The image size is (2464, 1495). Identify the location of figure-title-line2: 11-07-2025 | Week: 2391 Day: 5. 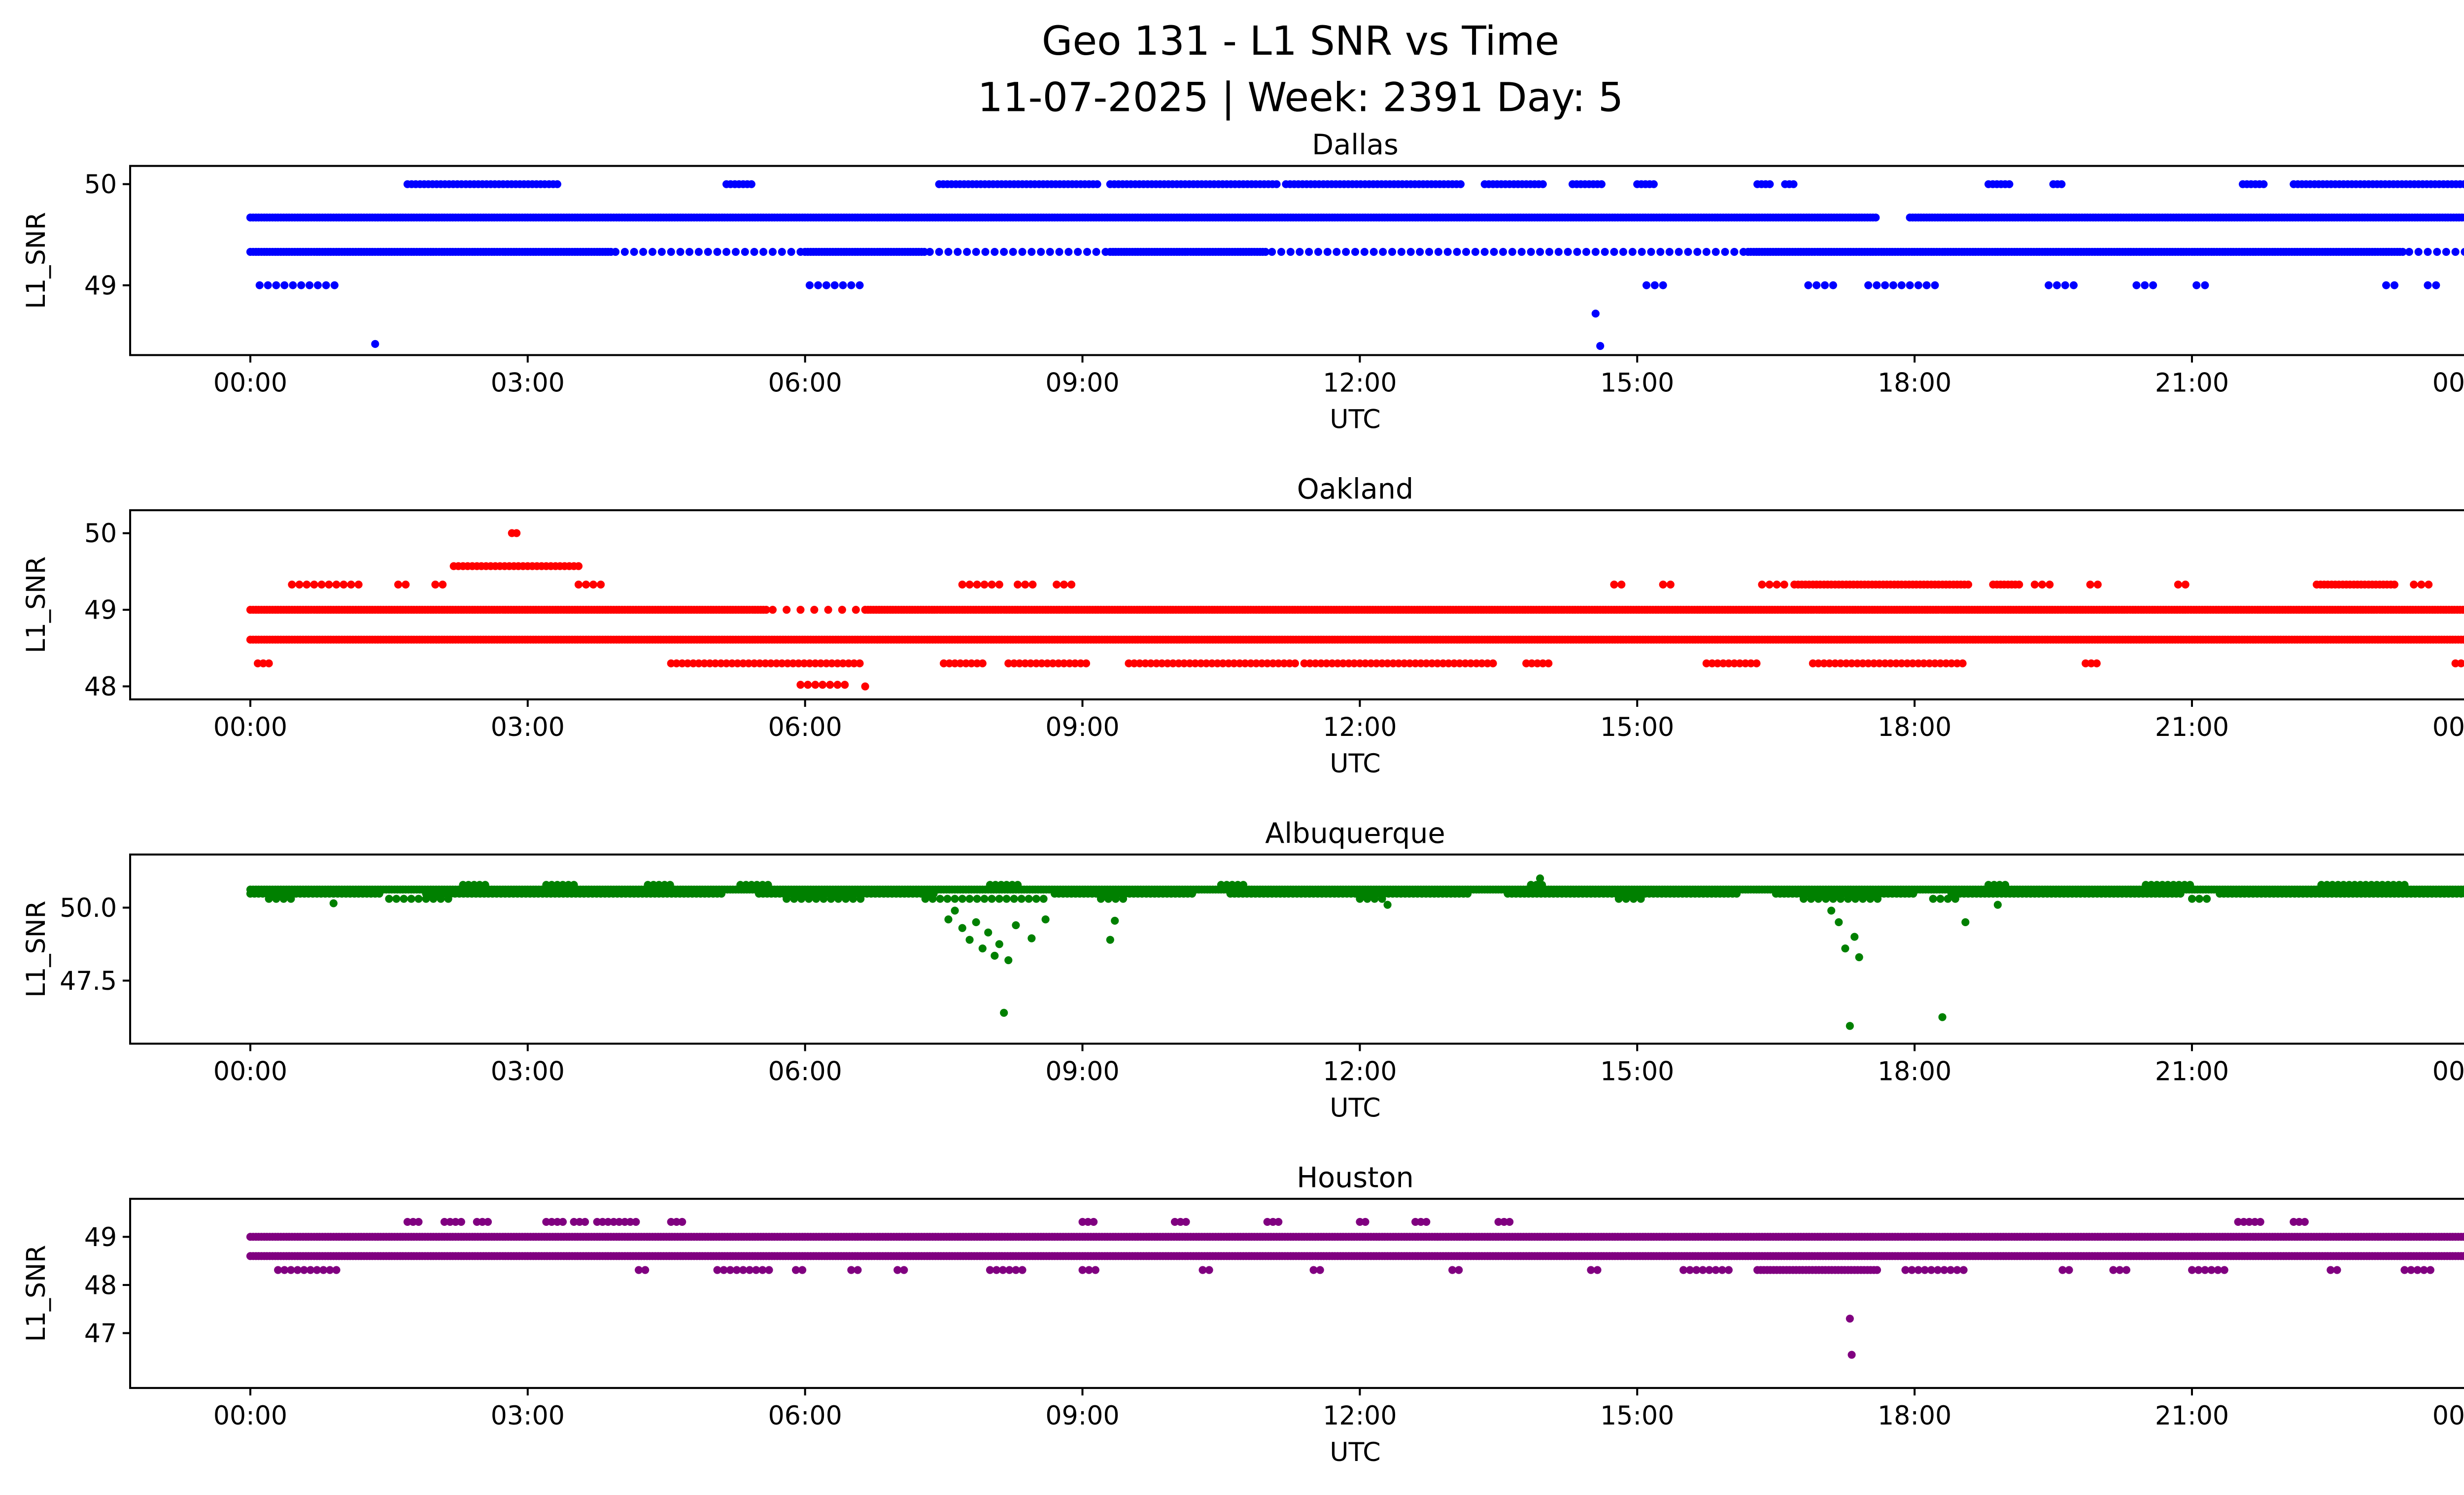
(1300, 98).